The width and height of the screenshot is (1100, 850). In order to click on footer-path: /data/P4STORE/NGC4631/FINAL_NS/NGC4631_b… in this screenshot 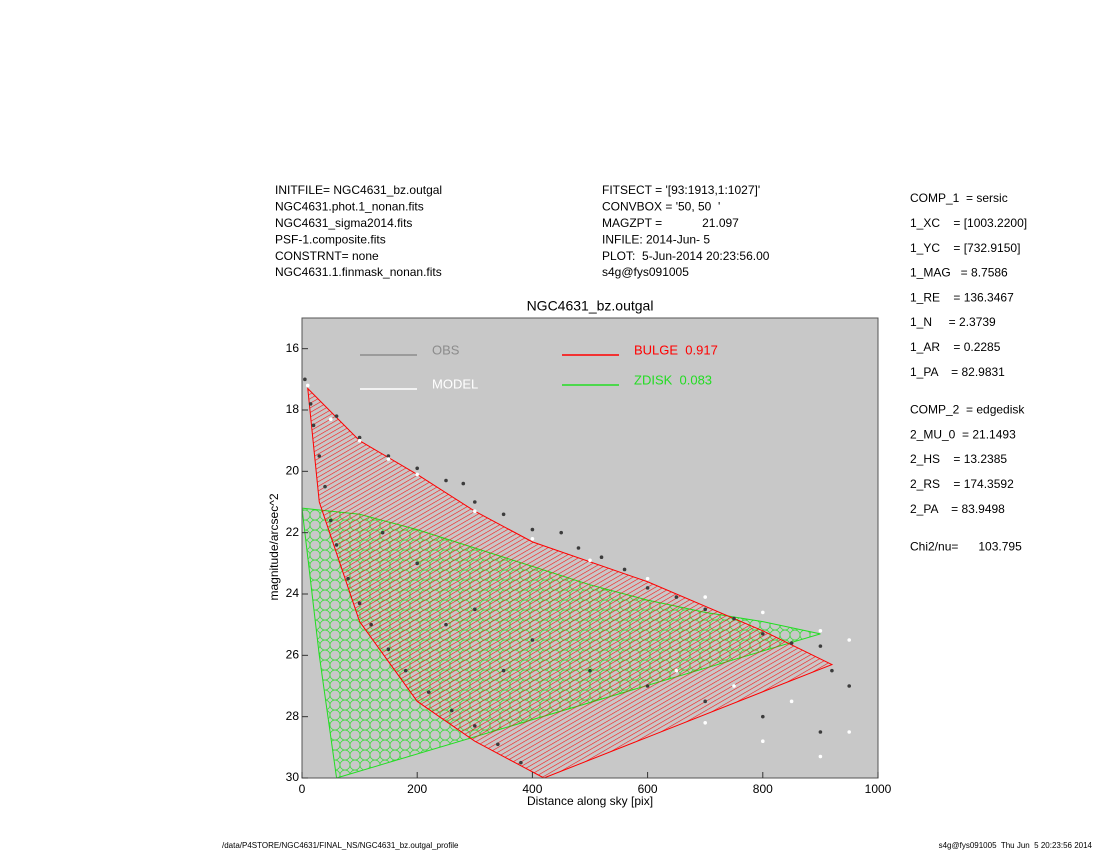, I will do `click(340, 845)`.